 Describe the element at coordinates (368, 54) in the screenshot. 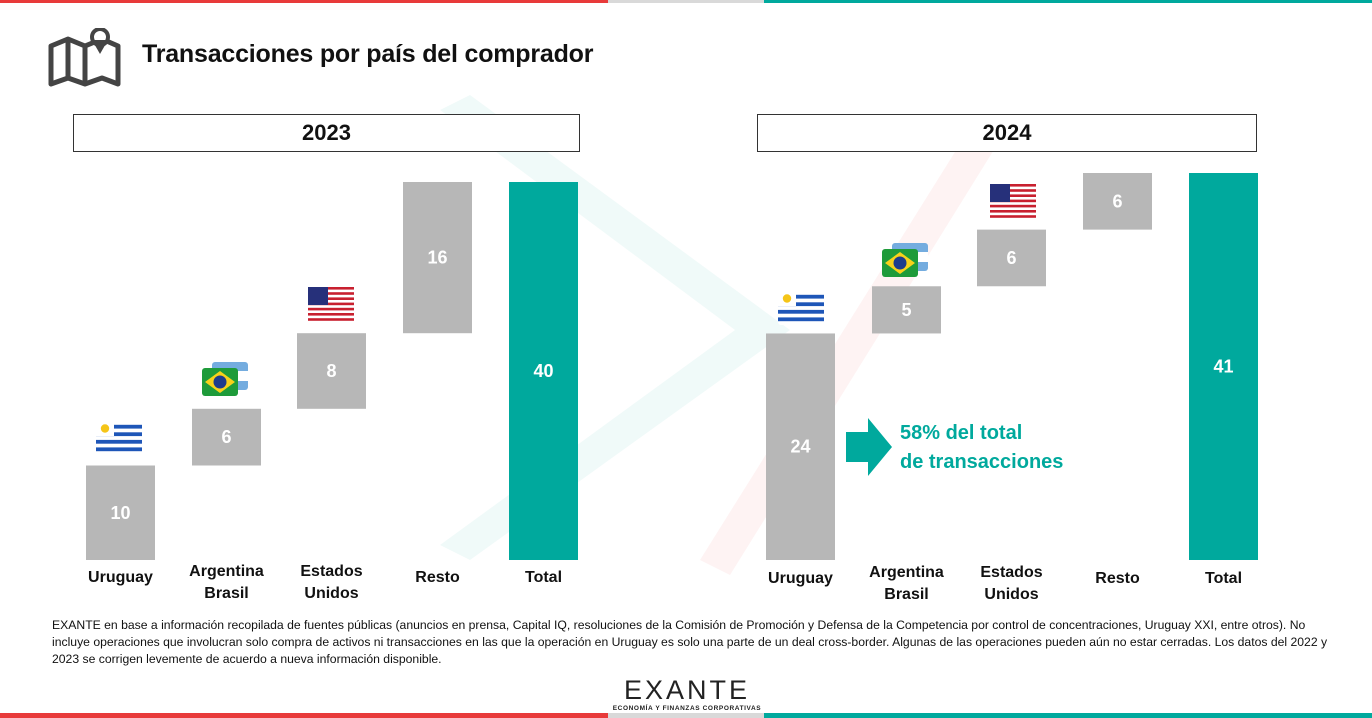

I see `page-title: Transacciones por país del comprador` at that location.